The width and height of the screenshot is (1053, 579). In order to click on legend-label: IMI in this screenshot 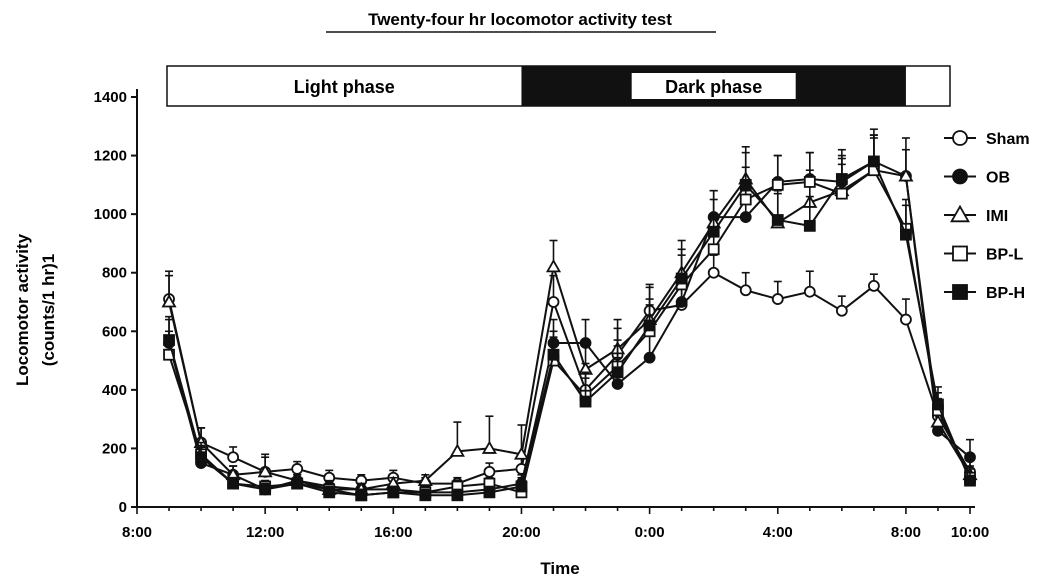, I will do `click(997, 216)`.